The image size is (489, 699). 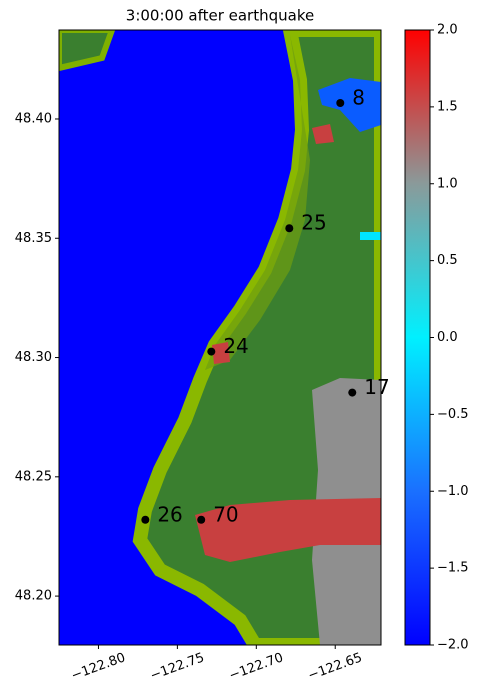 What do you see at coordinates (313, 223) in the screenshot?
I see `gauge-label: 25` at bounding box center [313, 223].